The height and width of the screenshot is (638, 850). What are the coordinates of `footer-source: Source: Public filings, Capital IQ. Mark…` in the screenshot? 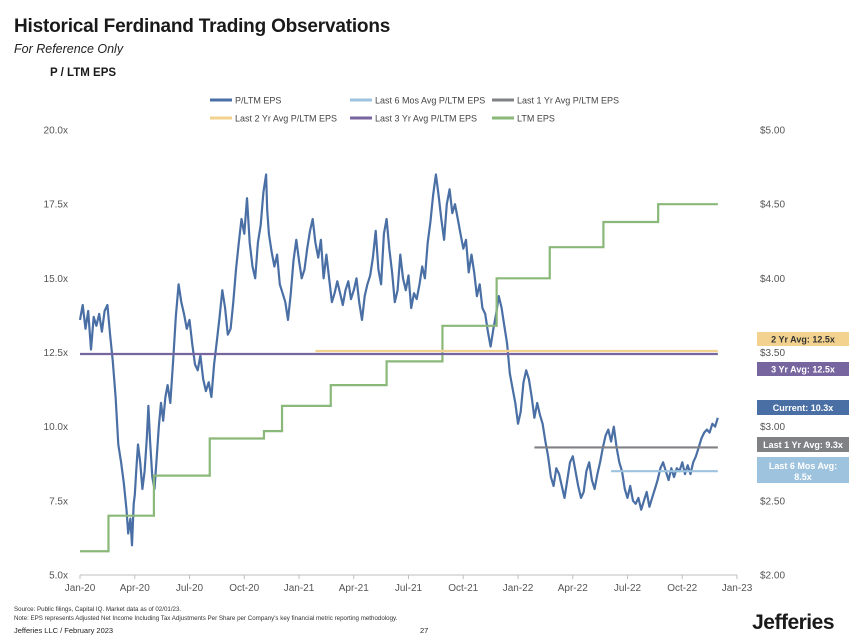 It's located at (98, 609).